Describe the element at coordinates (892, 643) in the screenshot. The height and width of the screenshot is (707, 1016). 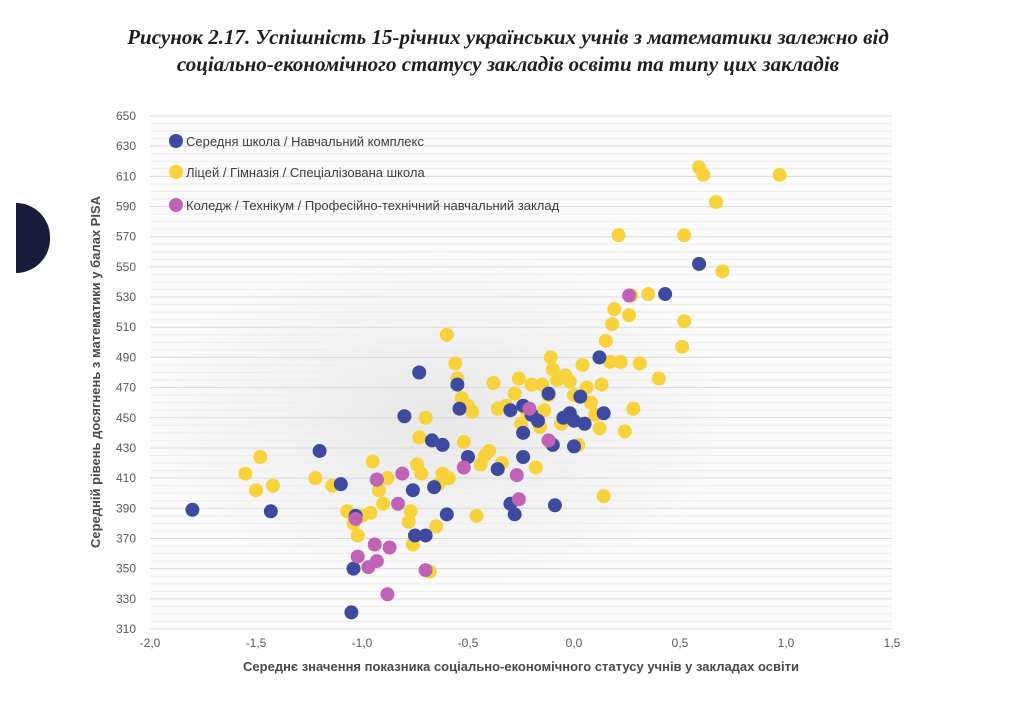
I see `x-tick-label: 1,5` at that location.